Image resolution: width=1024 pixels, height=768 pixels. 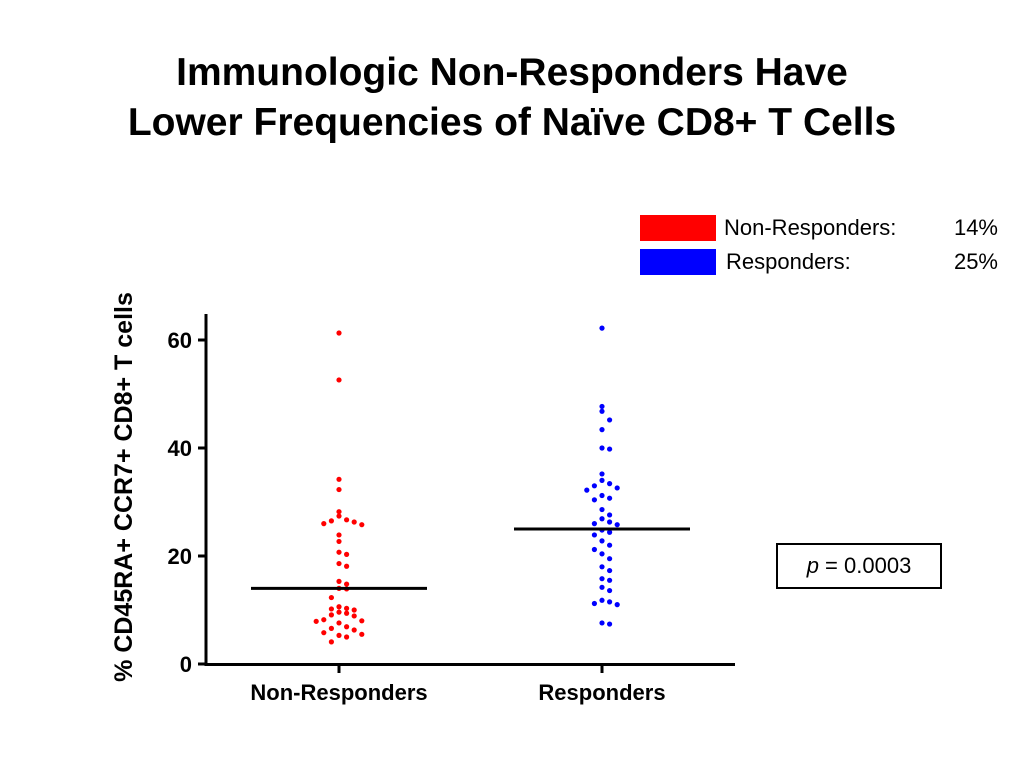 What do you see at coordinates (180, 556) in the screenshot?
I see `y-tick-label: 20` at bounding box center [180, 556].